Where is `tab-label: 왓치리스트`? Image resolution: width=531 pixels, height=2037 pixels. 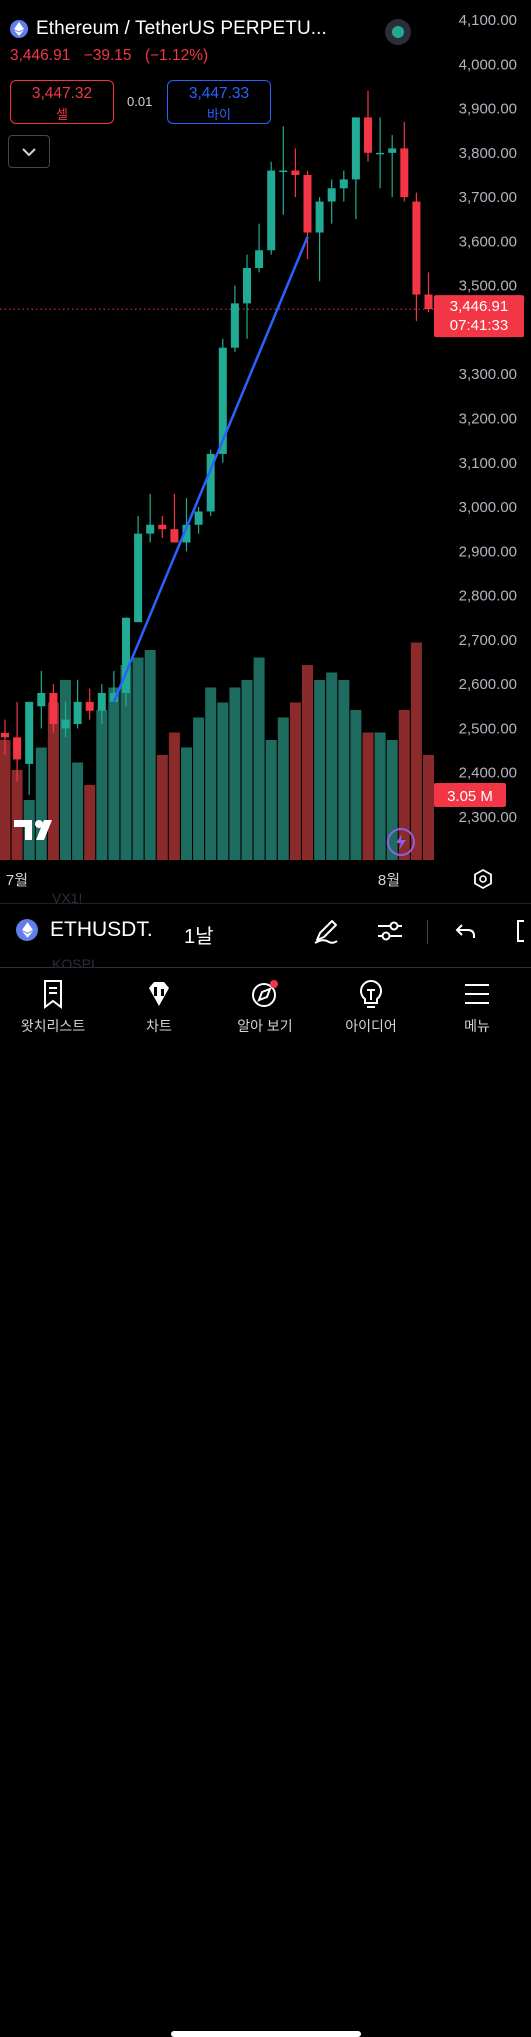
tab-label: 왓치리스트 is located at coordinates (53, 1026).